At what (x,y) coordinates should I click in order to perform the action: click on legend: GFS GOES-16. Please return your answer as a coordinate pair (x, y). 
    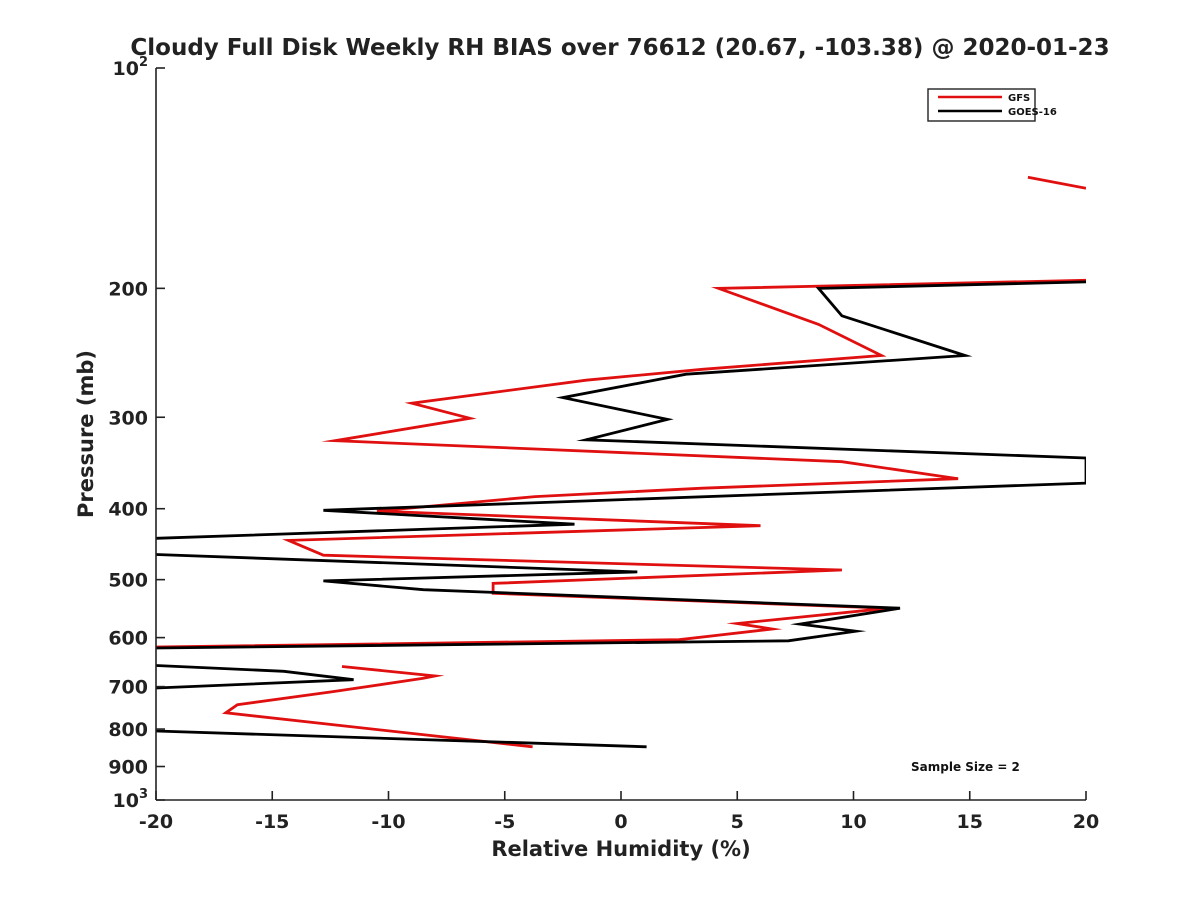
    Looking at the image, I should click on (992, 105).